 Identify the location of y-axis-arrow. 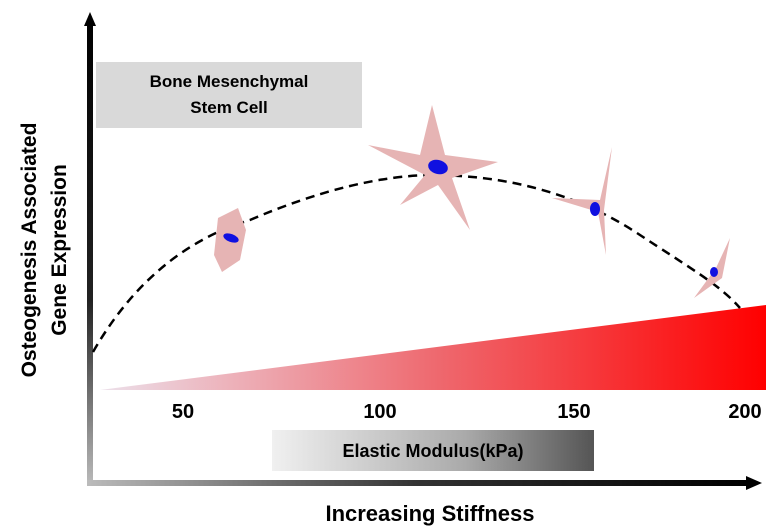
(90, 19).